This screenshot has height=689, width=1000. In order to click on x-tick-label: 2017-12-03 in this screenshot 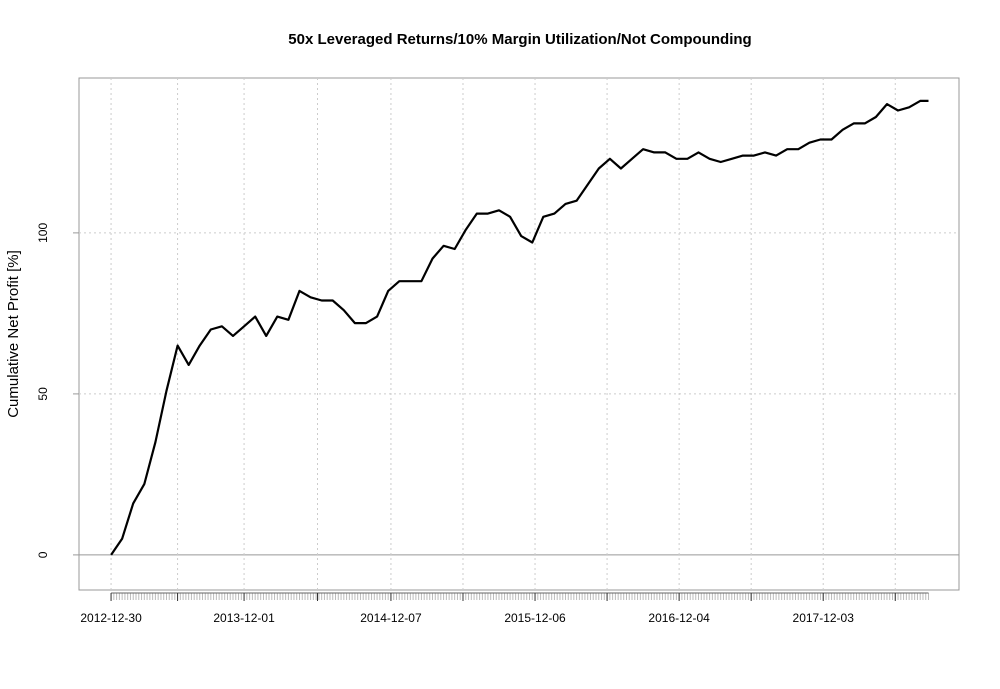, I will do `click(824, 618)`.